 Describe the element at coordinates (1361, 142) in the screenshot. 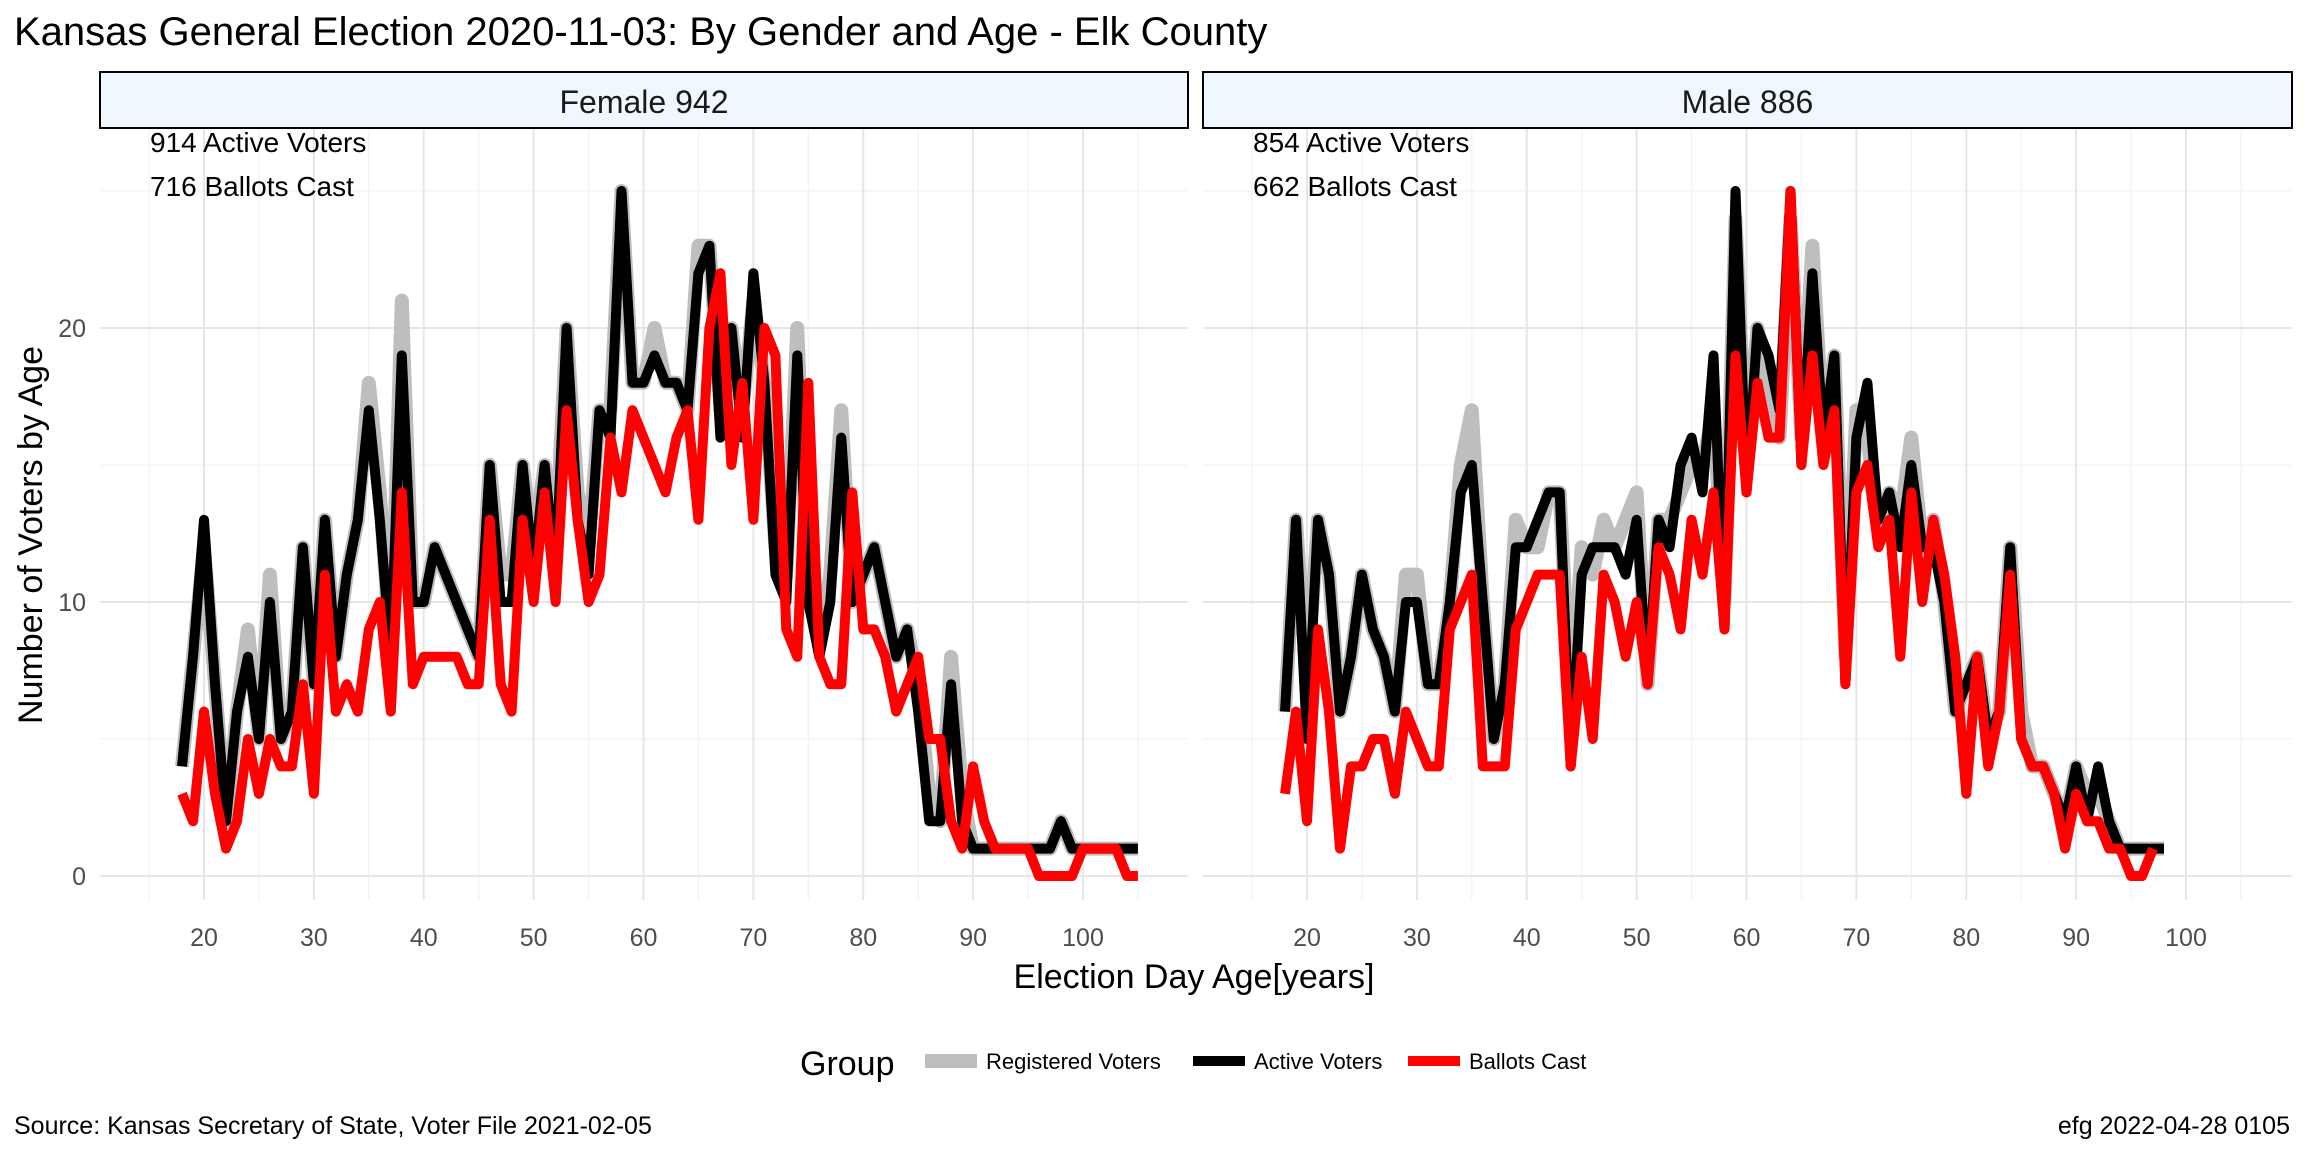

I see `active-voters-annotation: 854 Active Voters` at that location.